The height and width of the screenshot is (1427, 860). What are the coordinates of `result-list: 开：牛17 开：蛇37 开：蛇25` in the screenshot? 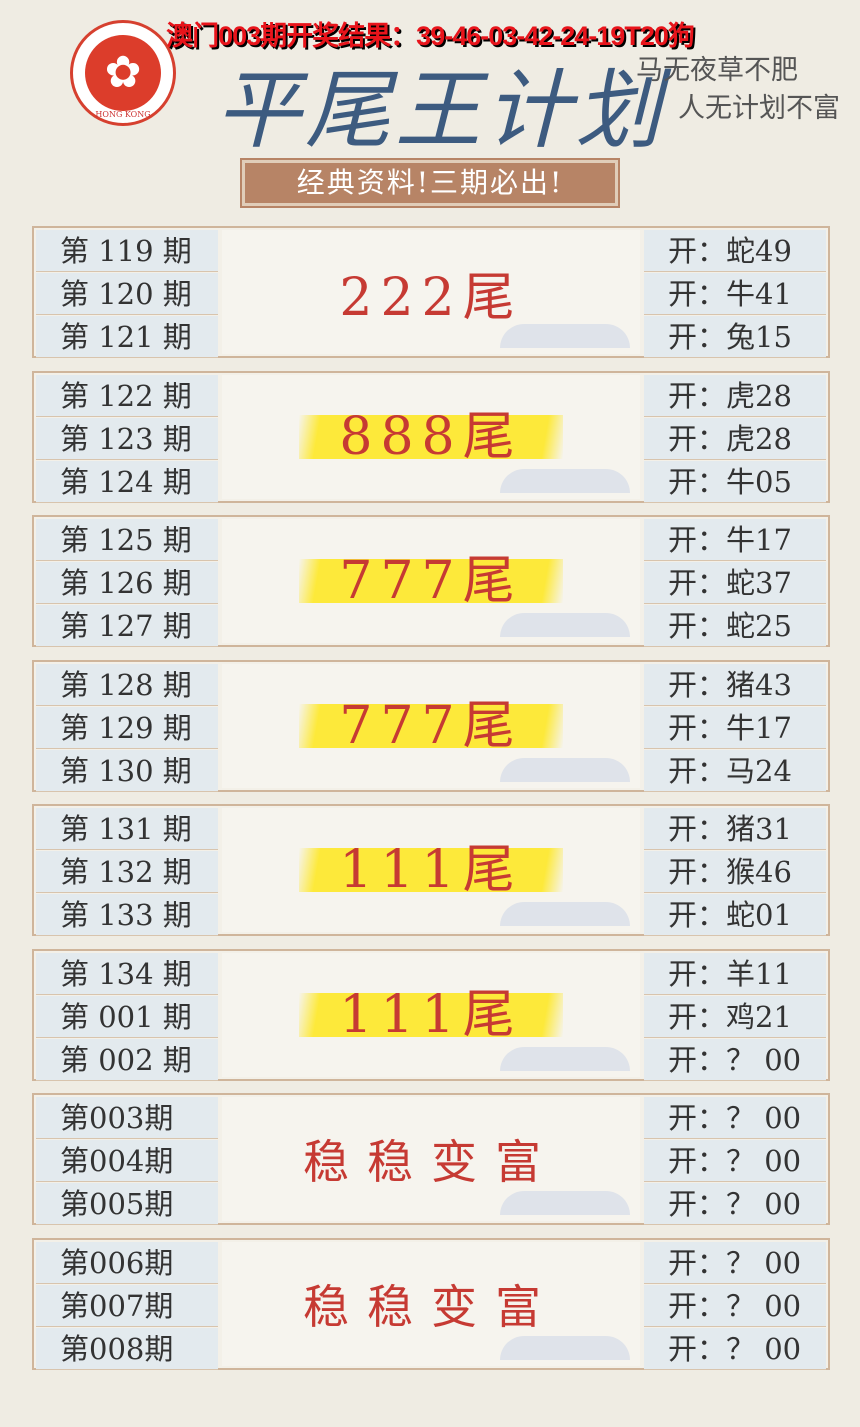 It's located at (735, 583).